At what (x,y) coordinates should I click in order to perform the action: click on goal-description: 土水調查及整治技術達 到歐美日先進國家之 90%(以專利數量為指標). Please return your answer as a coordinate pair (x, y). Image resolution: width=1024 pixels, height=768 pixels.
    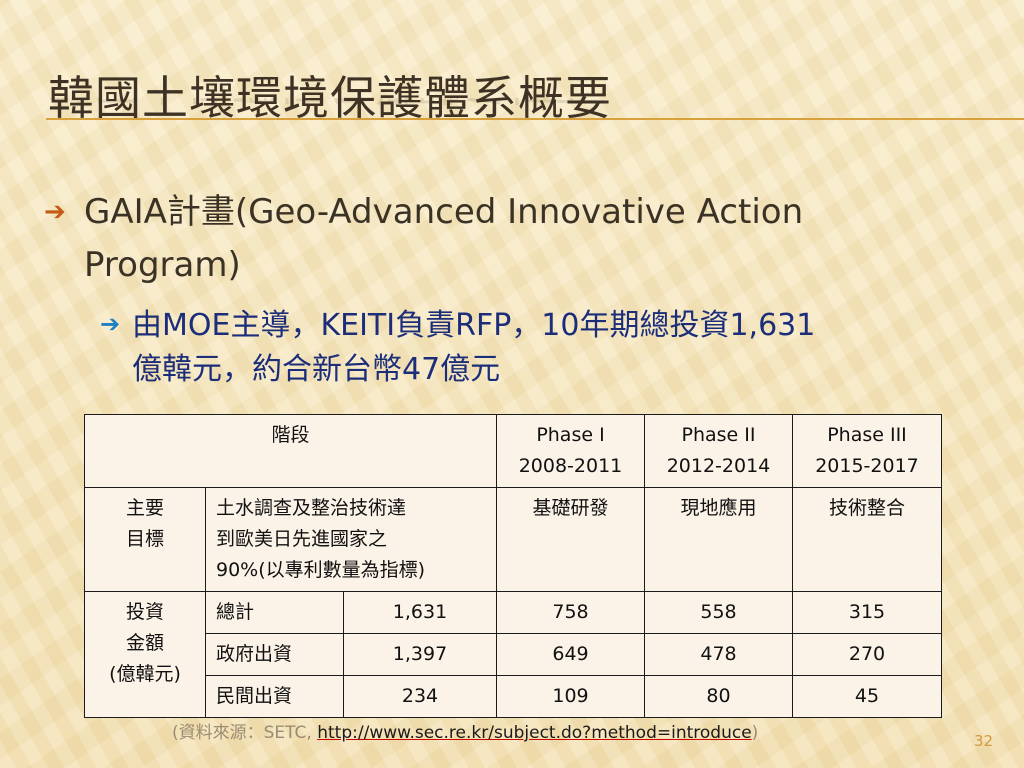
    Looking at the image, I should click on (351, 539).